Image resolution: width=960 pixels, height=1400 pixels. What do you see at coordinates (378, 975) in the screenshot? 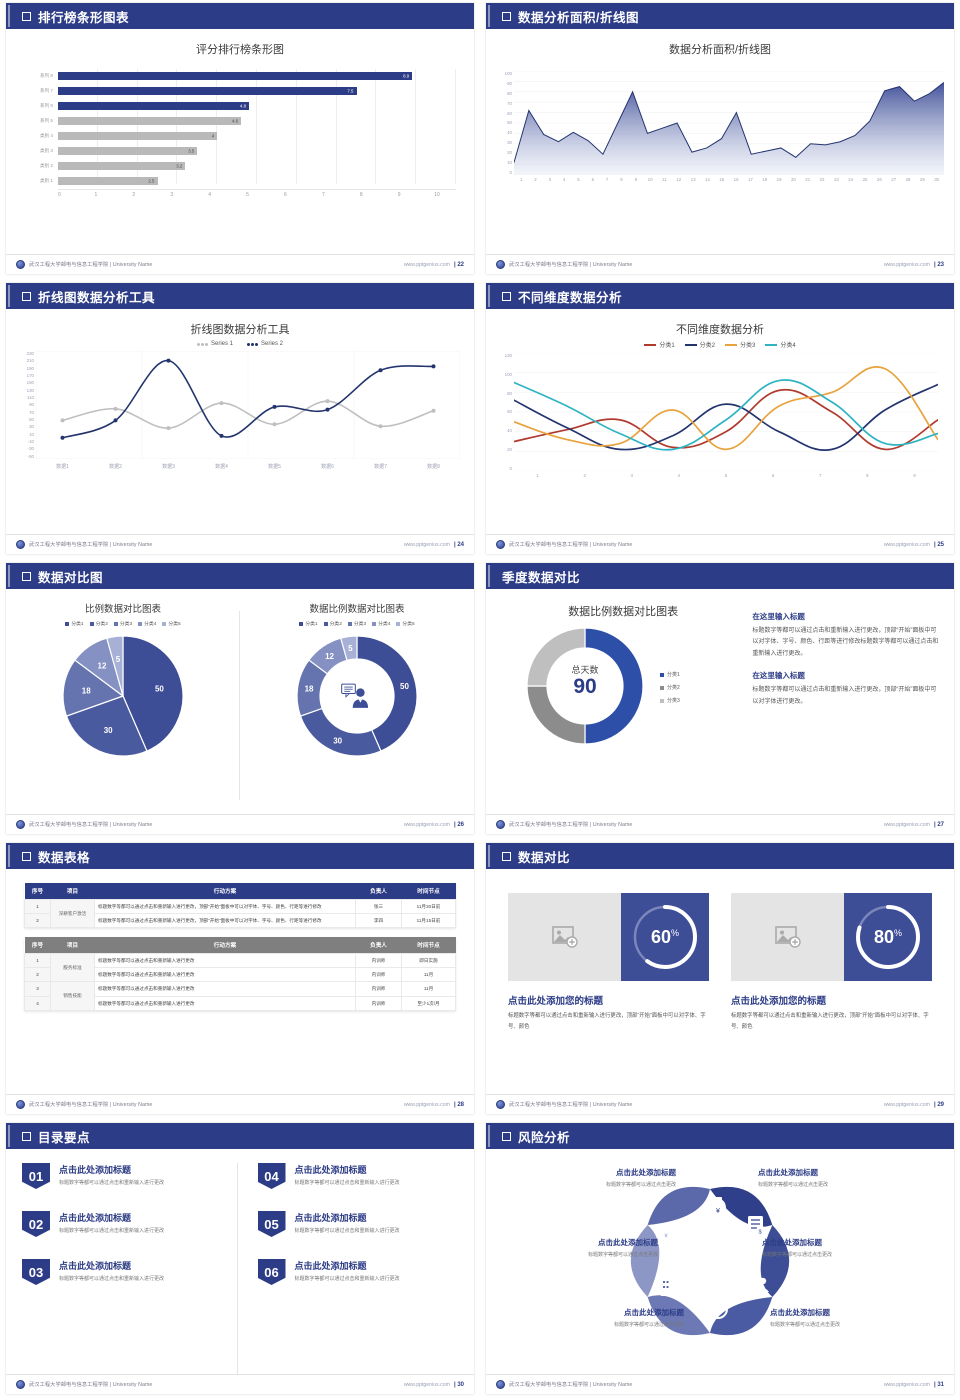
I see `cell-owner: 内训师` at bounding box center [378, 975].